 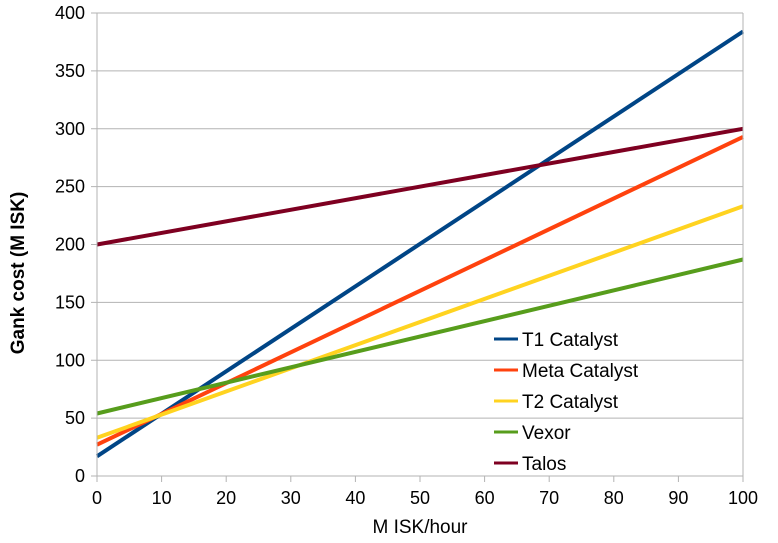 What do you see at coordinates (70, 187) in the screenshot?
I see `y-tick-label: 250` at bounding box center [70, 187].